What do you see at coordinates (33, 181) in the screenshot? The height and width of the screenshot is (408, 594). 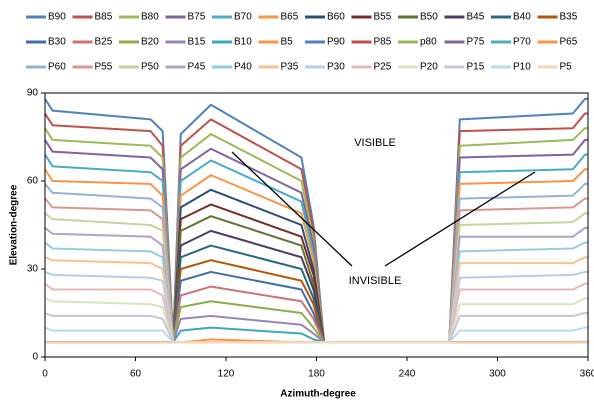 I see `y-tick-label: 60` at bounding box center [33, 181].